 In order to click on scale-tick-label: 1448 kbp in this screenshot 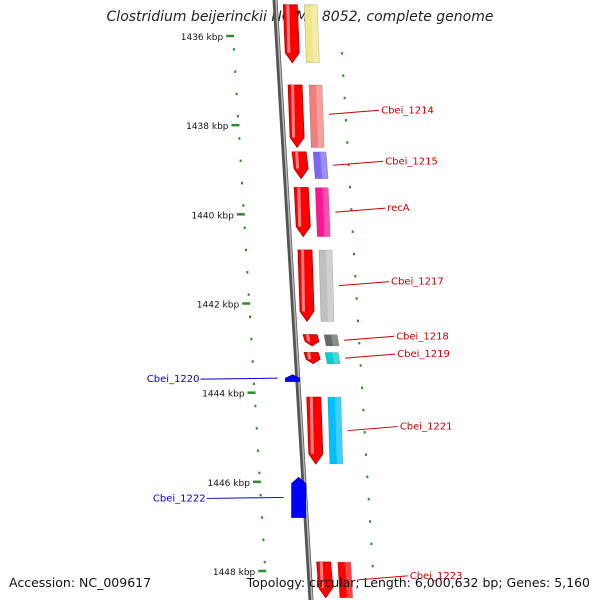, I will do `click(234, 573)`.